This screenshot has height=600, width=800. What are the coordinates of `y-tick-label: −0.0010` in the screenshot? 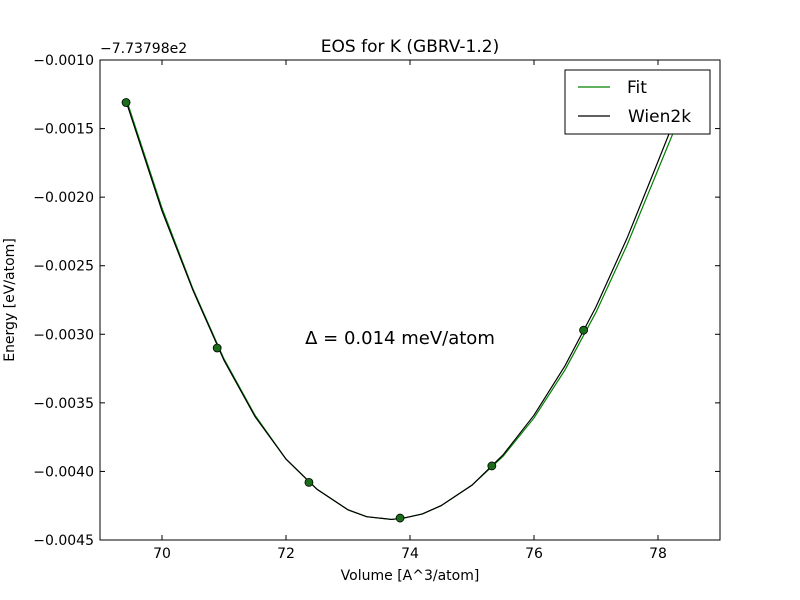 It's located at (63, 61).